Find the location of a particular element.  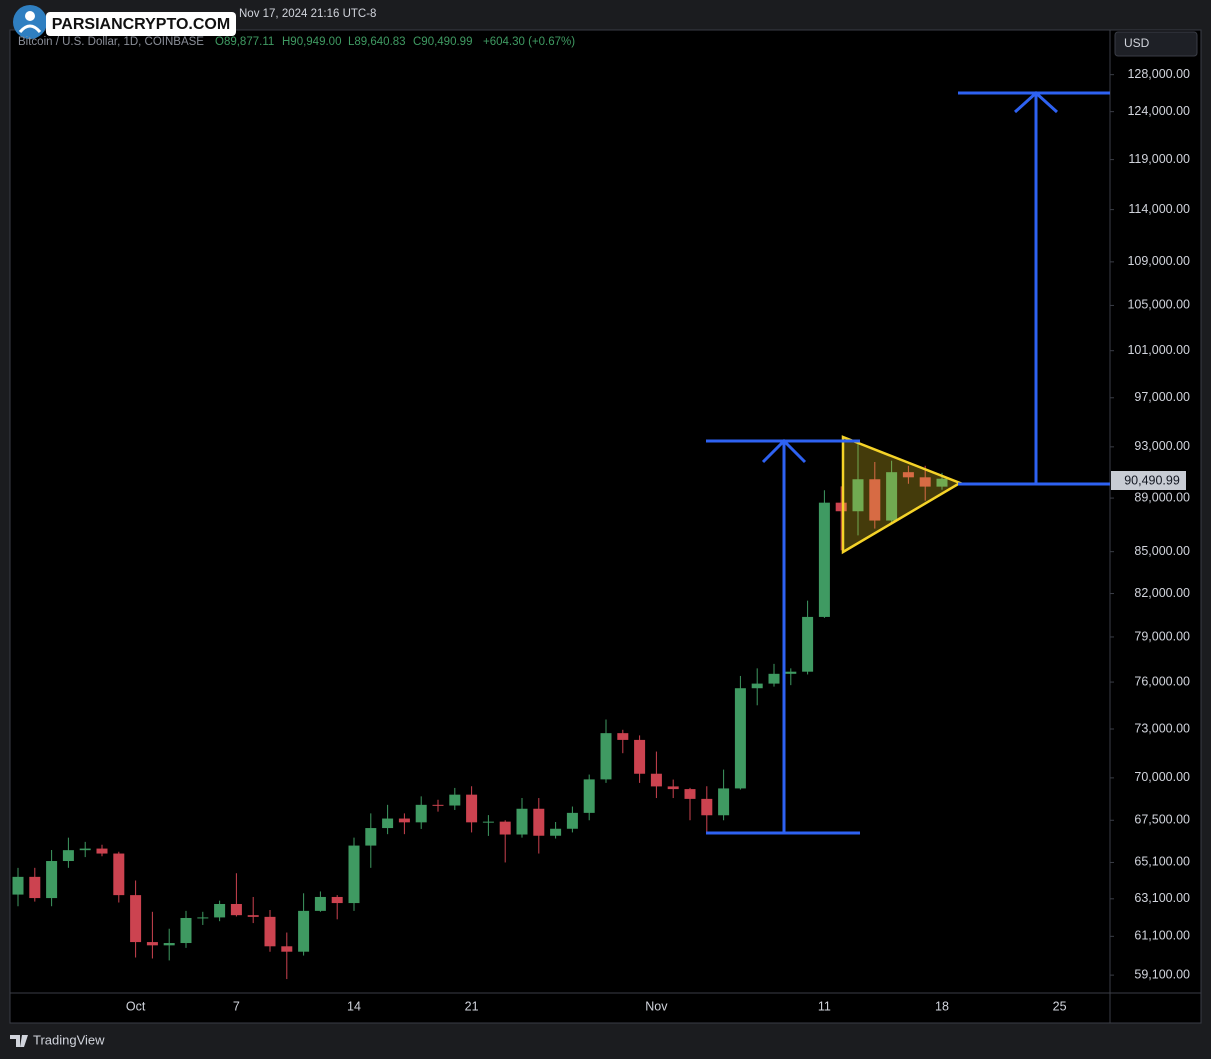

y-tick-label: 76,000.00 is located at coordinates (1162, 681).